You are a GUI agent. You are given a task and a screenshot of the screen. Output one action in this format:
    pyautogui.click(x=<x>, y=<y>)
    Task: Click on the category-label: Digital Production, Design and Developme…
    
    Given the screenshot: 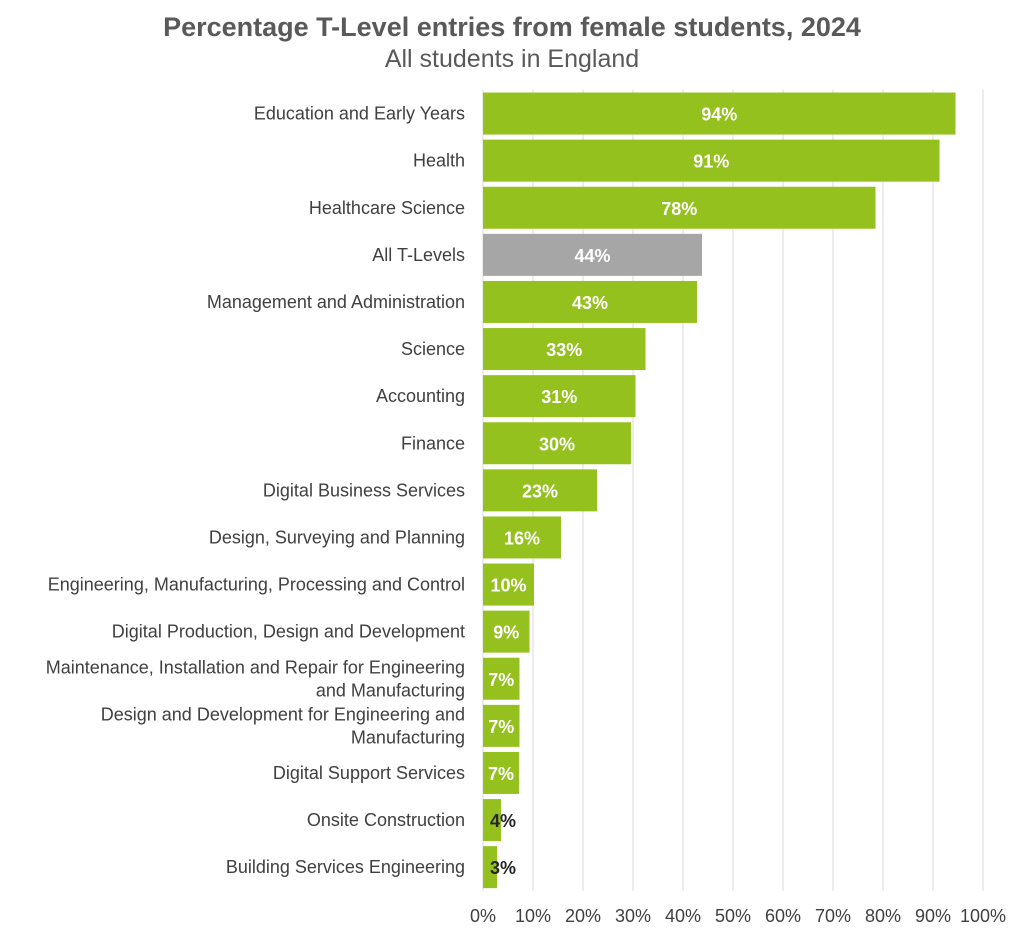 What is the action you would take?
    pyautogui.click(x=288, y=632)
    